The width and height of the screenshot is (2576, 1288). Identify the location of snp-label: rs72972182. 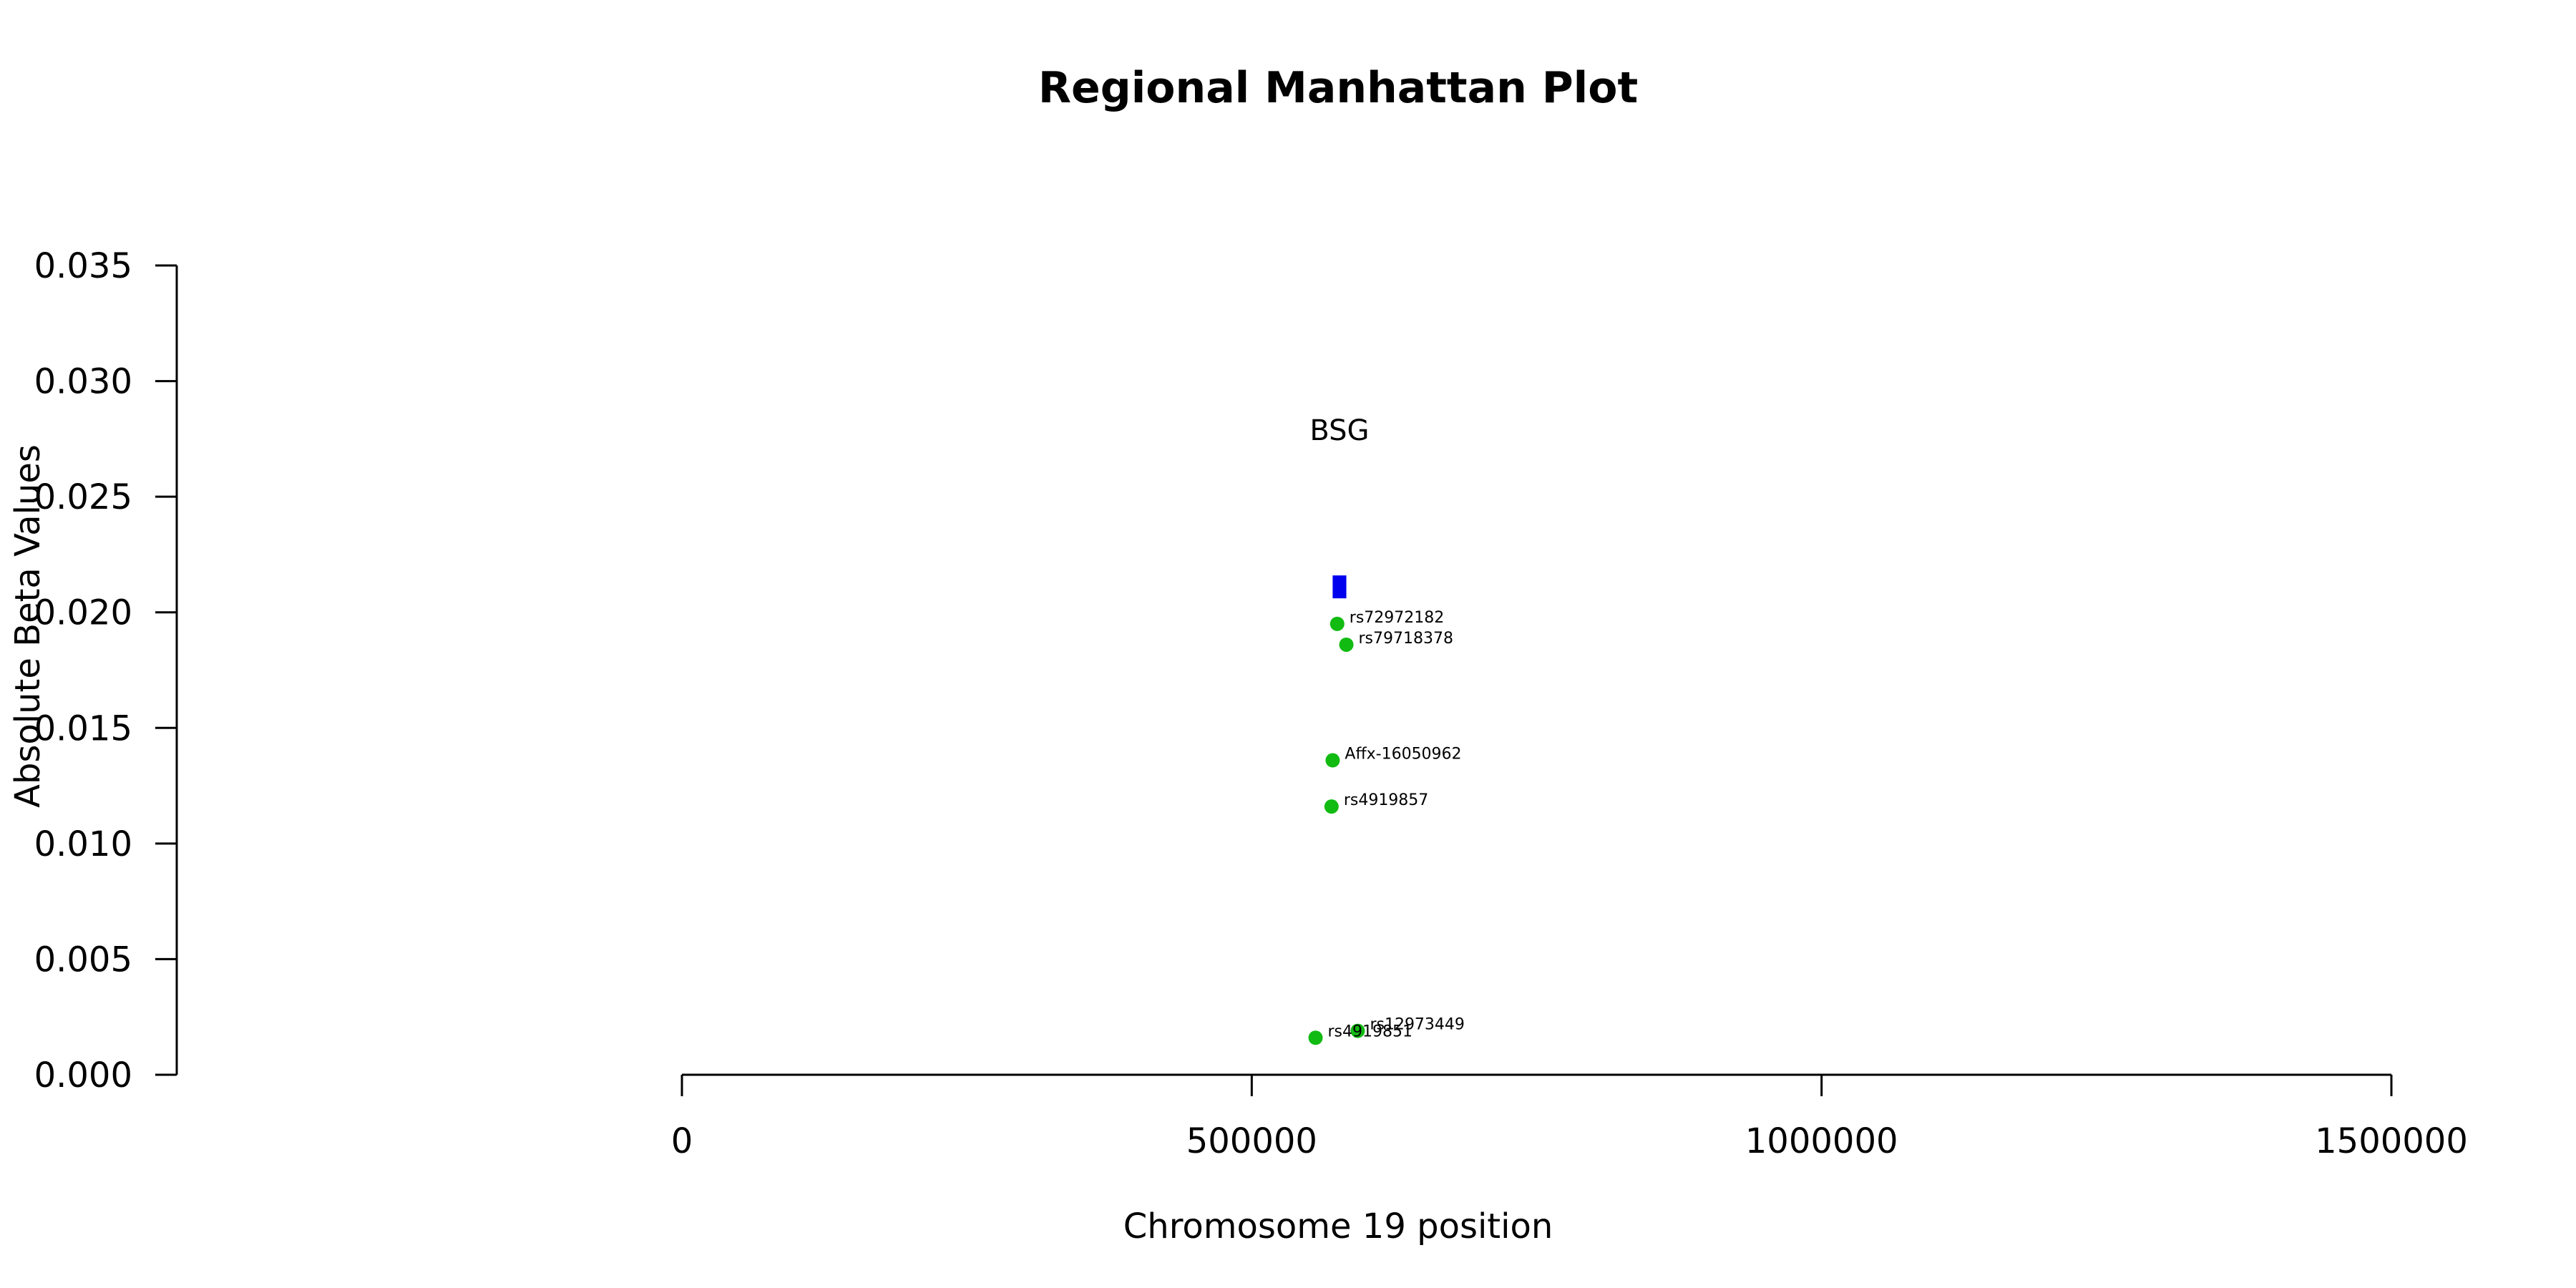
(1397, 618).